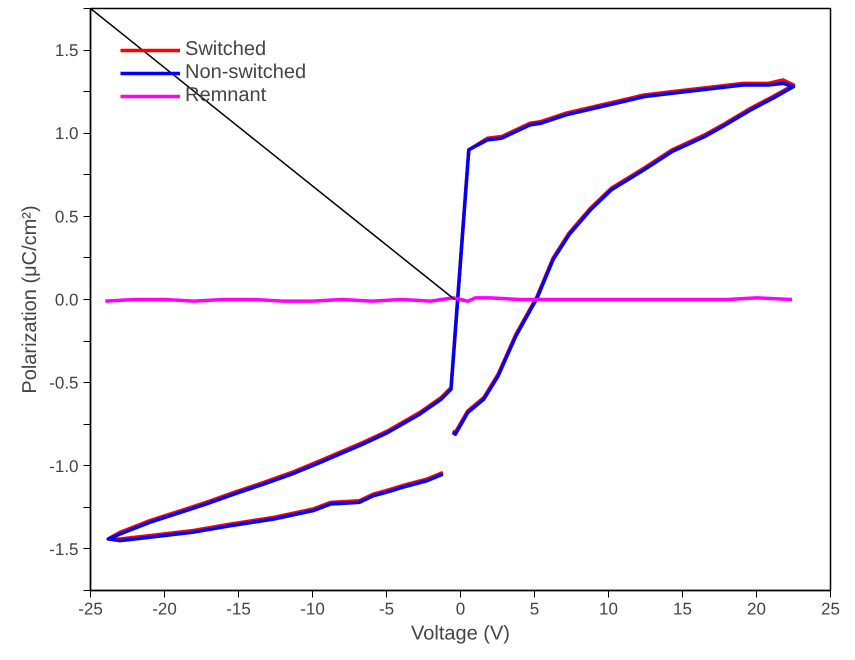  Describe the element at coordinates (90, 609) in the screenshot. I see `x-tick-label: -25` at that location.